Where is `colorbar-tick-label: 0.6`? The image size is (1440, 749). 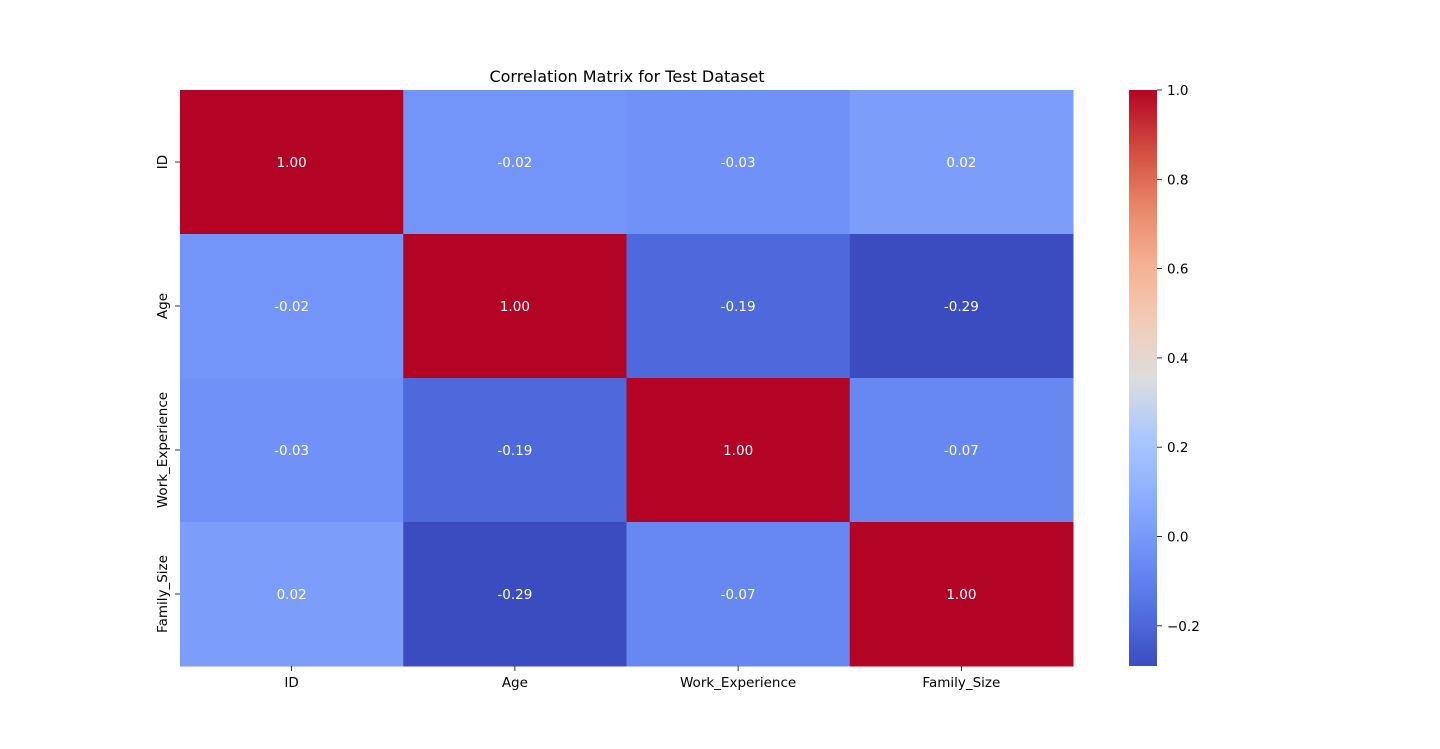 colorbar-tick-label: 0.6 is located at coordinates (1177, 270).